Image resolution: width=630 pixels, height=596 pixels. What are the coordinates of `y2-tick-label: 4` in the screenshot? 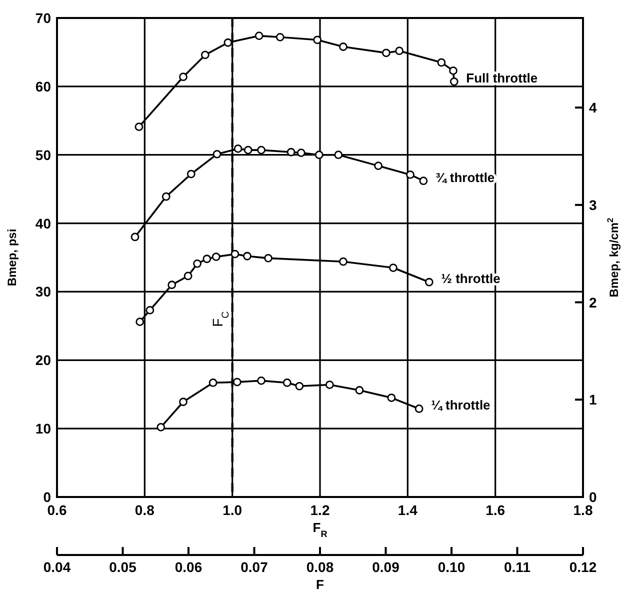 It's located at (593, 108).